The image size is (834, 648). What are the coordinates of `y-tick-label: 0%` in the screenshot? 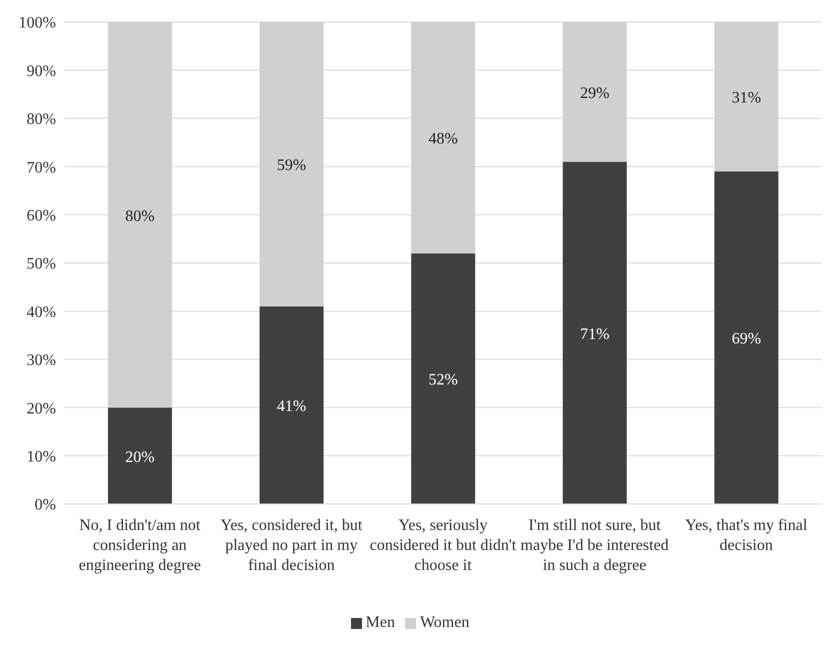 It's located at (45, 505).